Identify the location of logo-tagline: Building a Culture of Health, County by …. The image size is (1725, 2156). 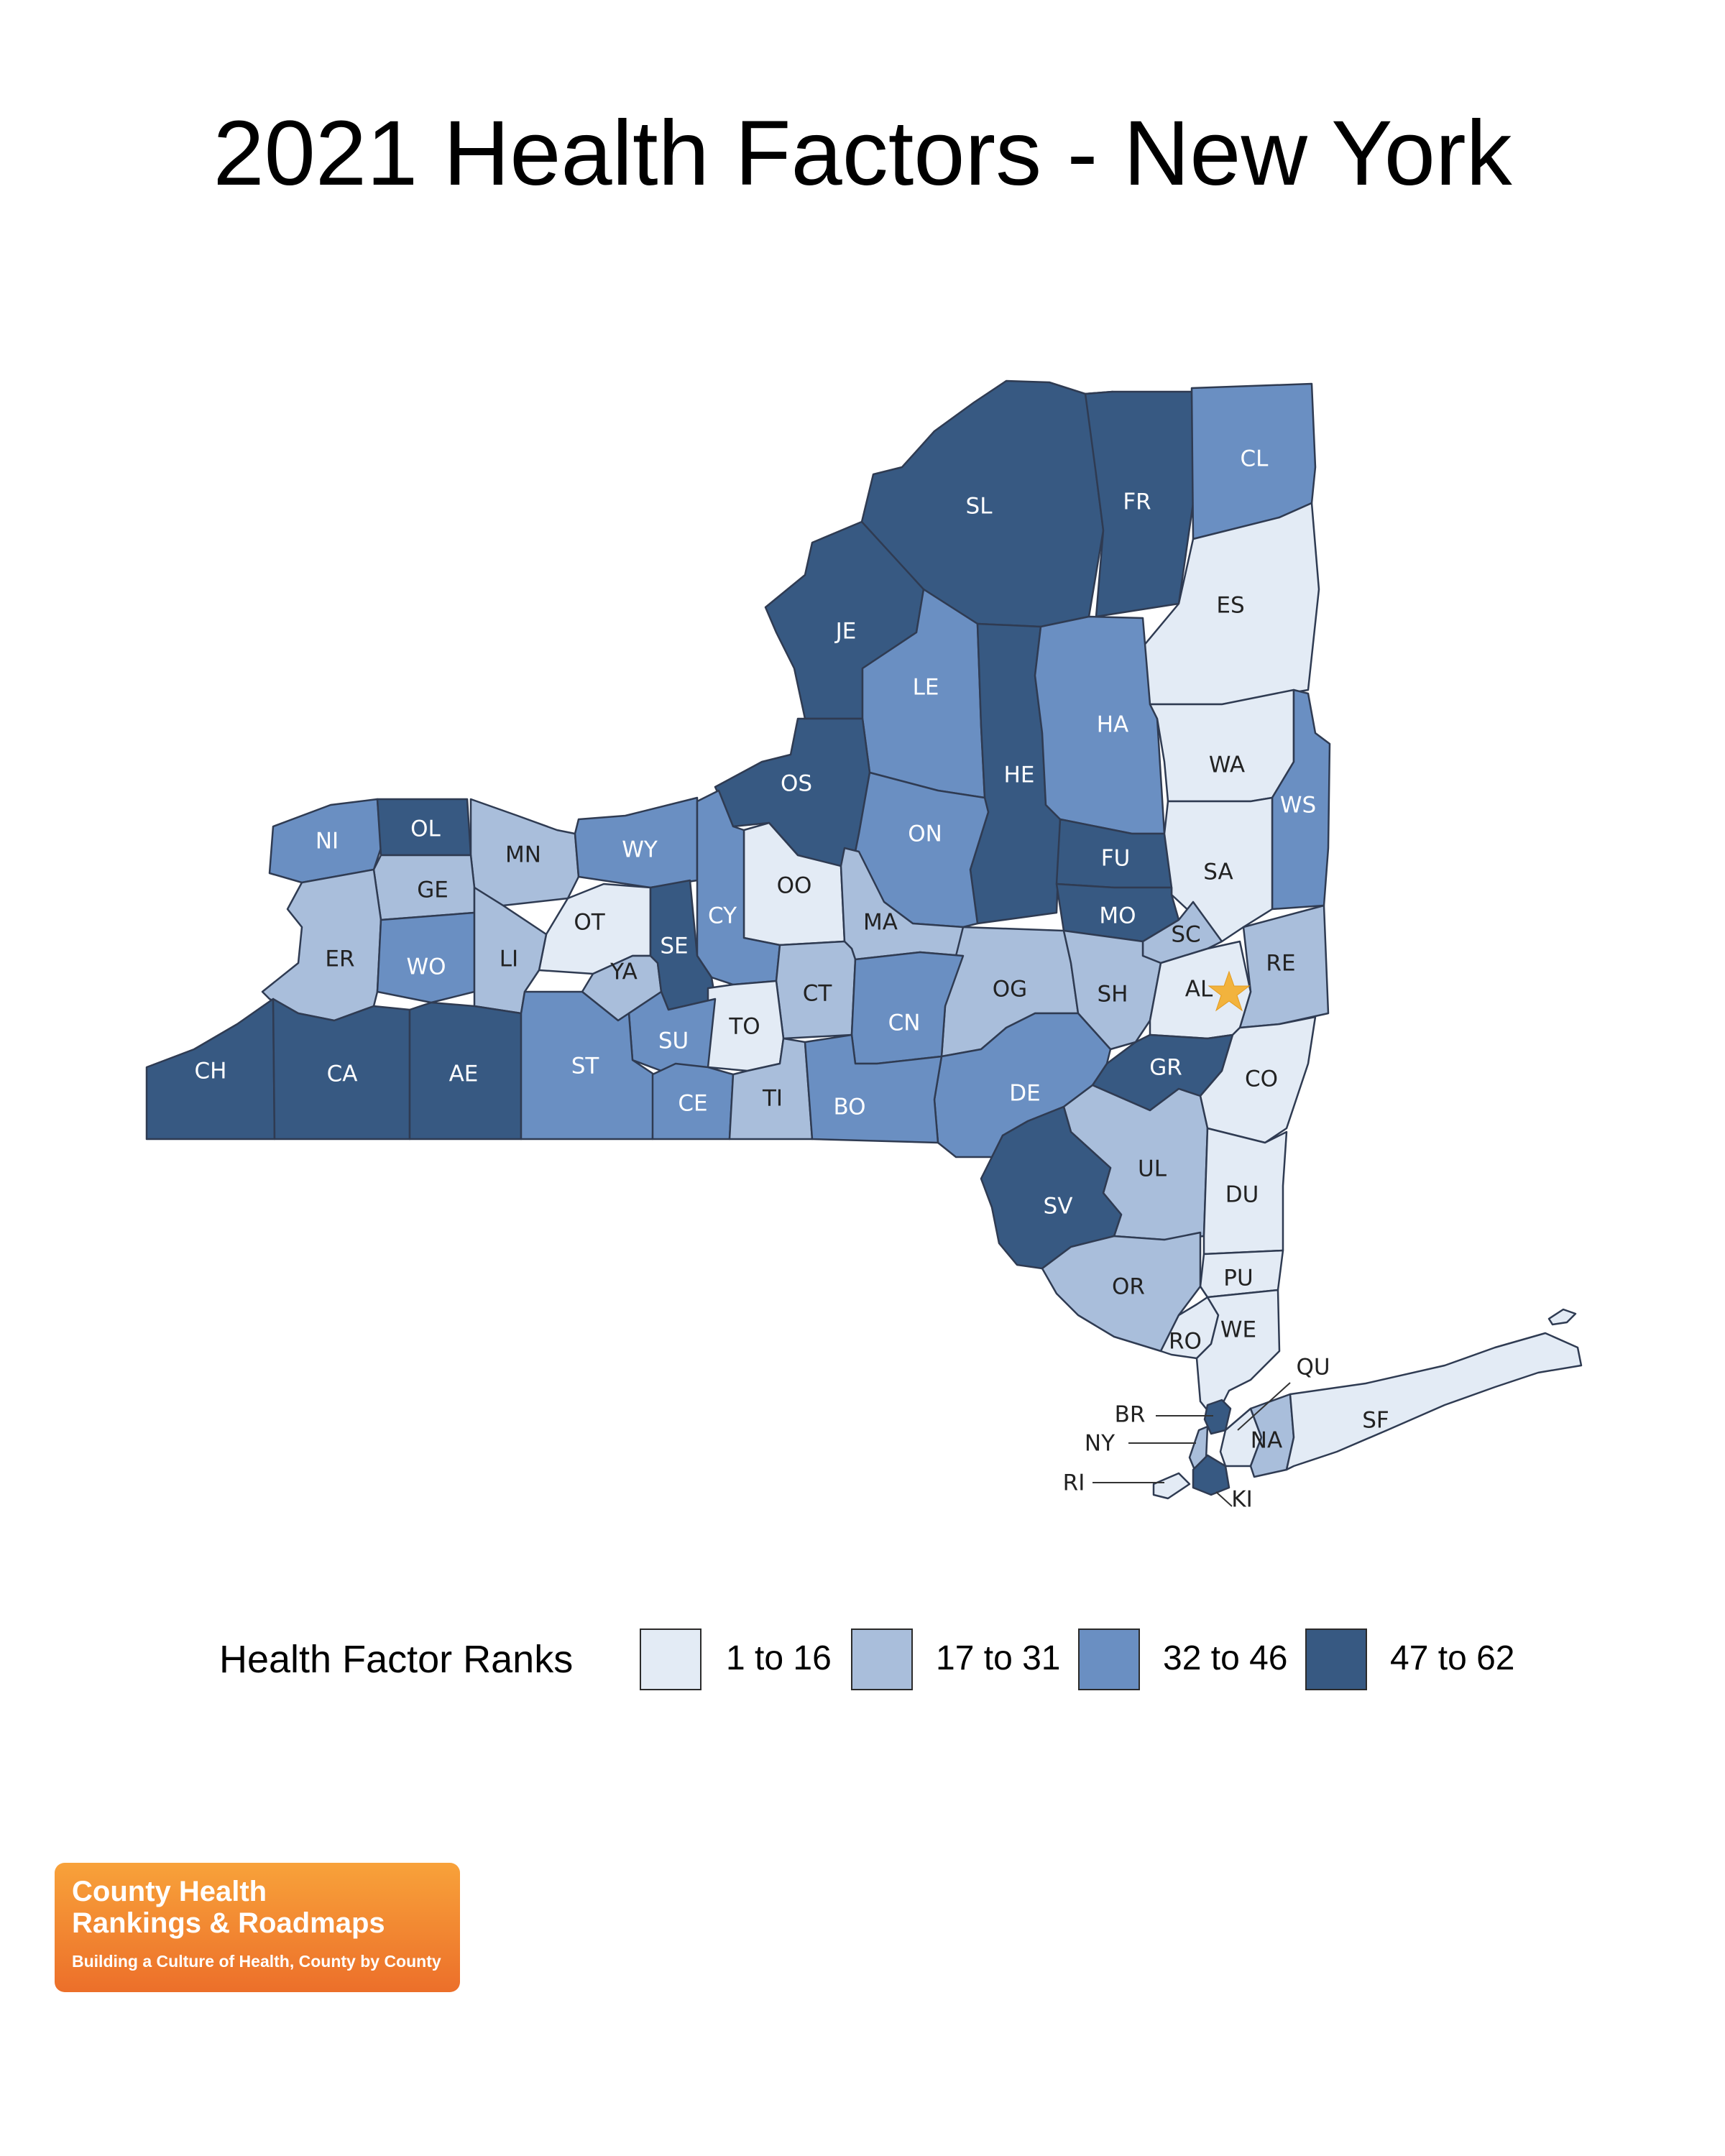
(256, 1961).